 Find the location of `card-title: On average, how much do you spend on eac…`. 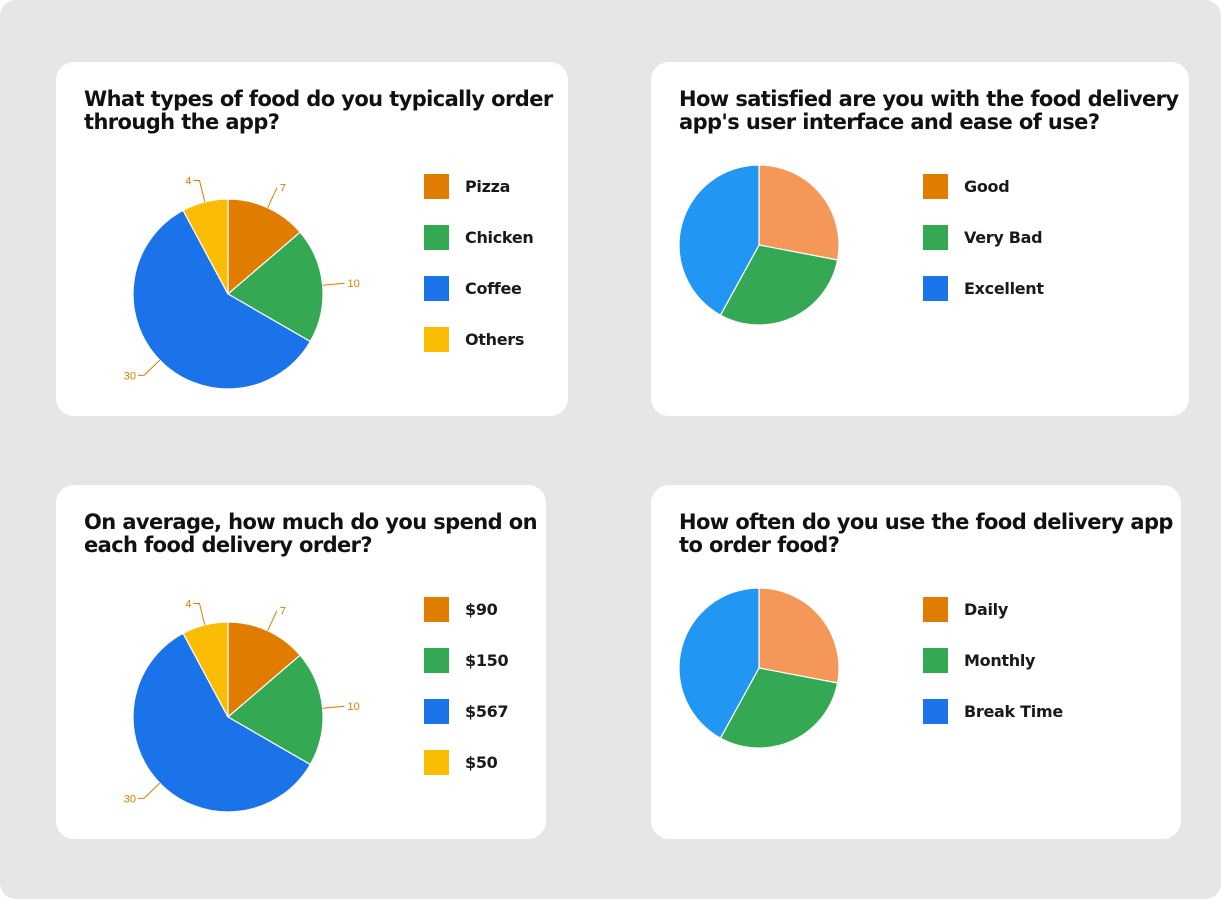

card-title: On average, how much do you spend on eac… is located at coordinates (311, 533).